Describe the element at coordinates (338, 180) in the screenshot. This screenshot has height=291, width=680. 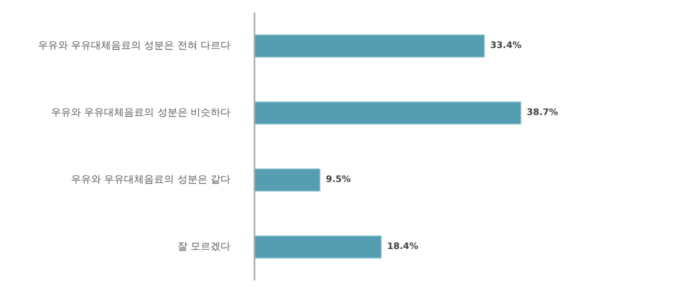
I see `data-label: 9.5%` at that location.